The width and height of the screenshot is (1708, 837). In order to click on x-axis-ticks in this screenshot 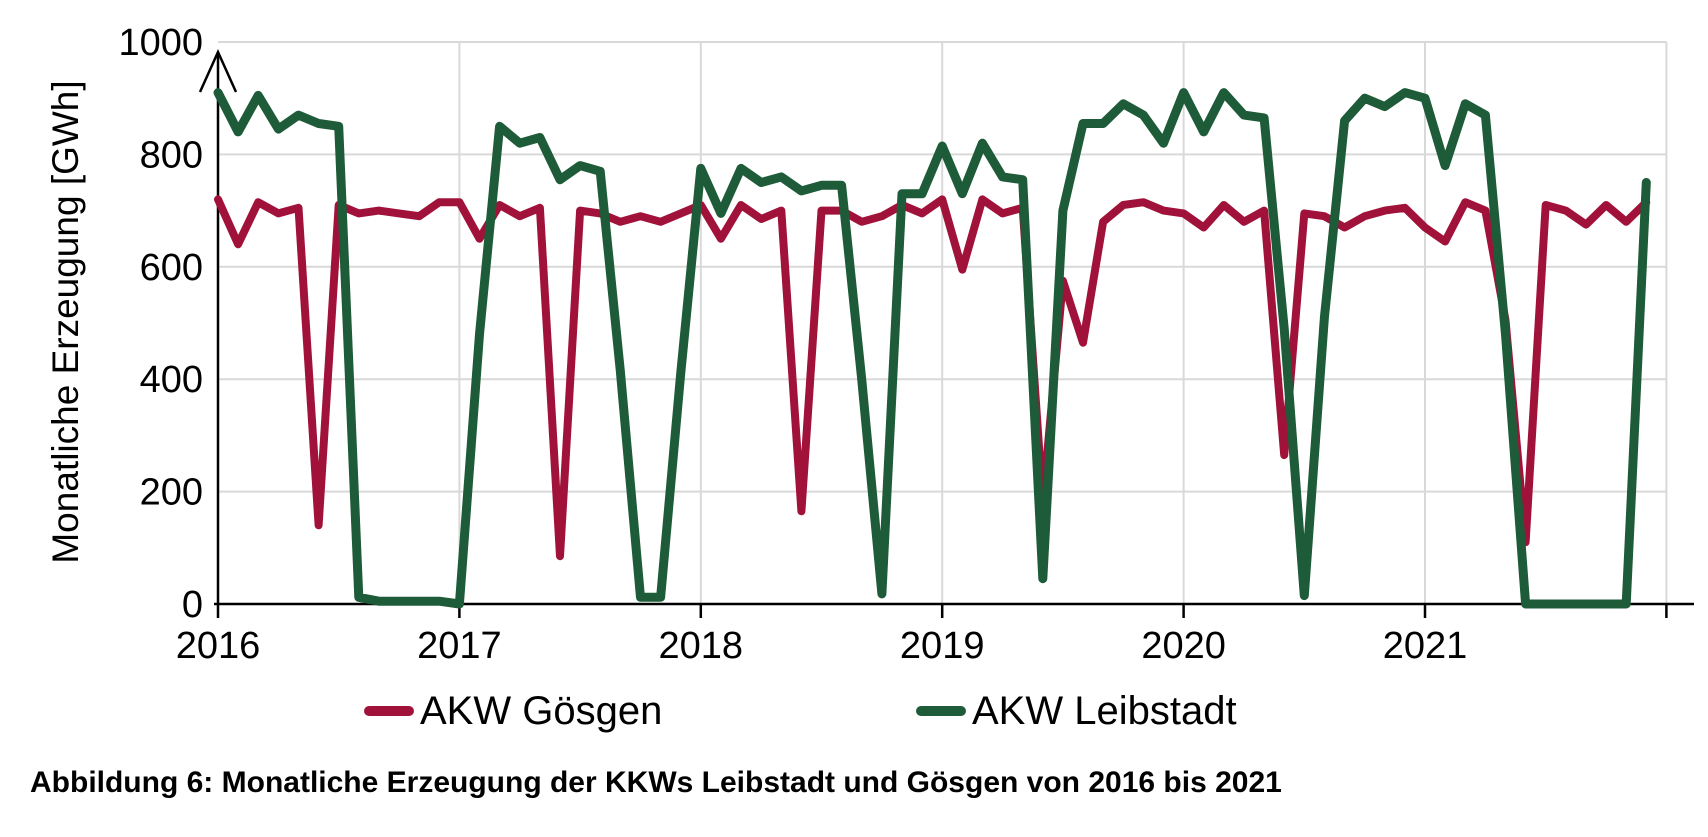, I will do `click(942, 611)`.